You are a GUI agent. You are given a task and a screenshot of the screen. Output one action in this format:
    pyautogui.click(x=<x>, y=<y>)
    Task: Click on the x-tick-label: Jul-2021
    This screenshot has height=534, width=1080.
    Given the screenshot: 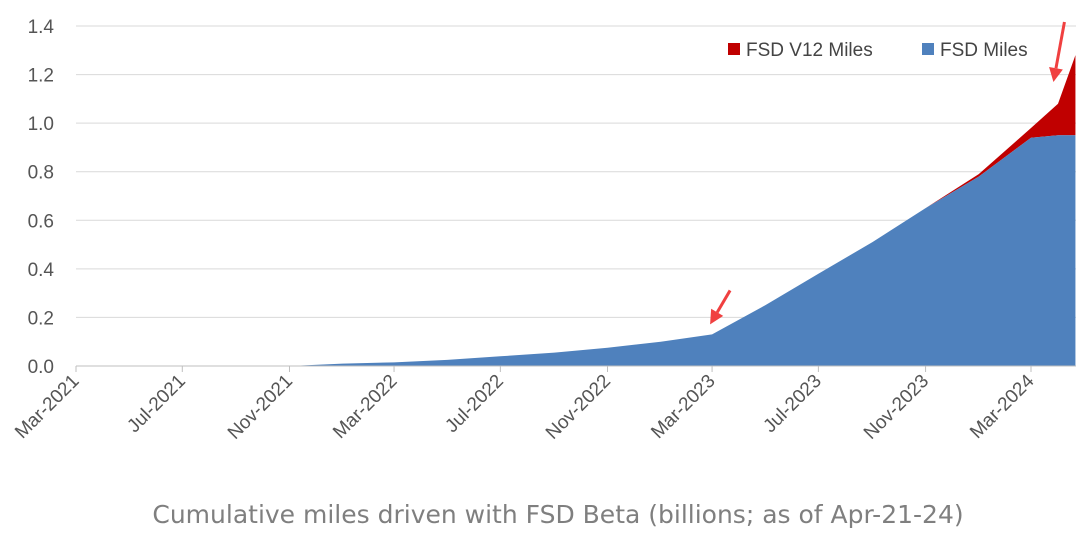 What is the action you would take?
    pyautogui.click(x=156, y=404)
    